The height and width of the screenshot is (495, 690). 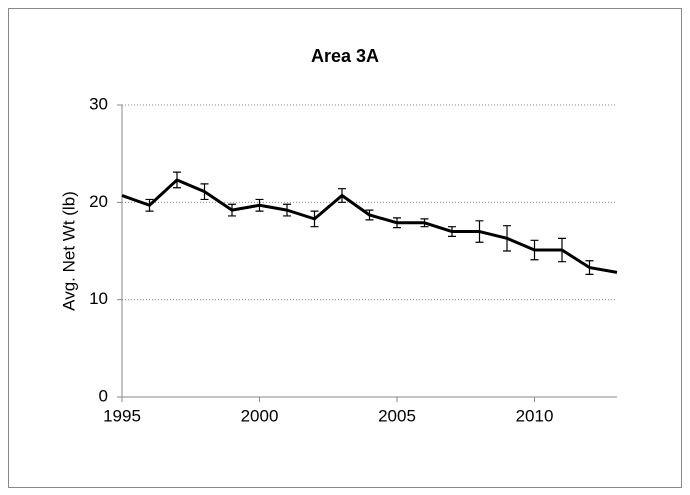 I want to click on x-tick-label: 2000, so click(x=260, y=415).